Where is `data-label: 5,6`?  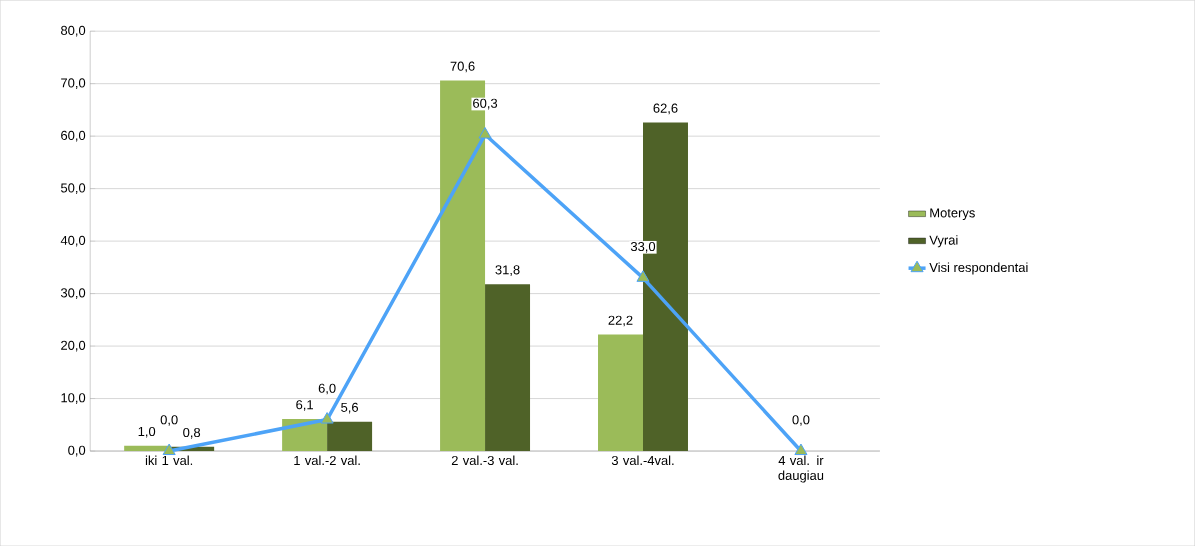
data-label: 5,6 is located at coordinates (350, 408).